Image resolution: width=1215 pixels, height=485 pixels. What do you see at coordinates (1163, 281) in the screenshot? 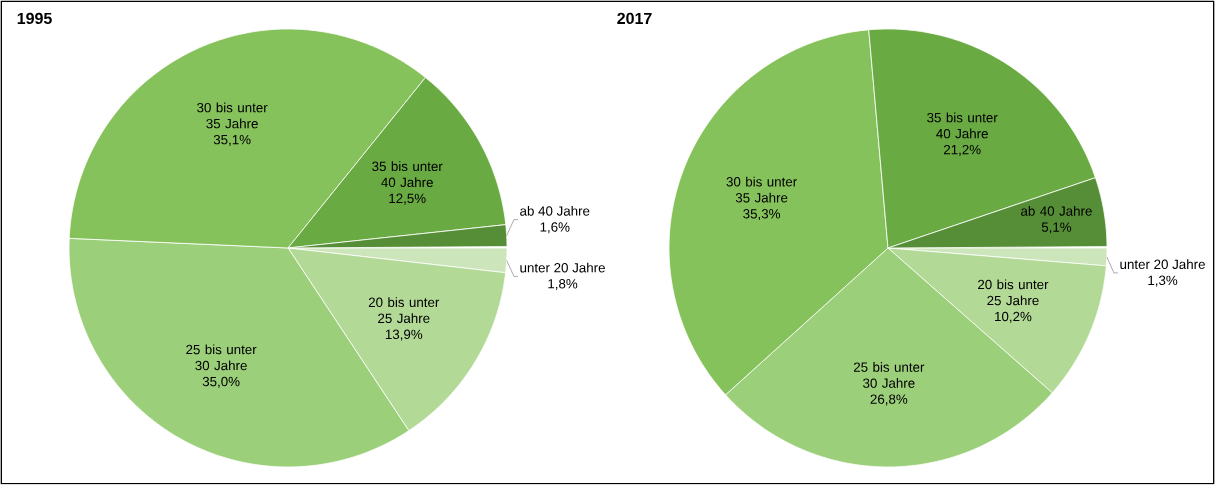
I see `data-label: 1,3%` at bounding box center [1163, 281].